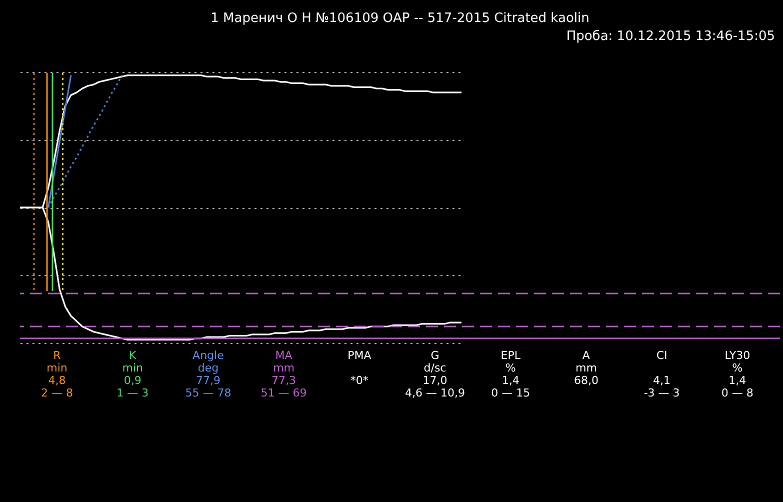  What do you see at coordinates (670, 36) in the screenshot?
I see `text: Проба: 10.12.2015 13:46-15:05` at bounding box center [670, 36].